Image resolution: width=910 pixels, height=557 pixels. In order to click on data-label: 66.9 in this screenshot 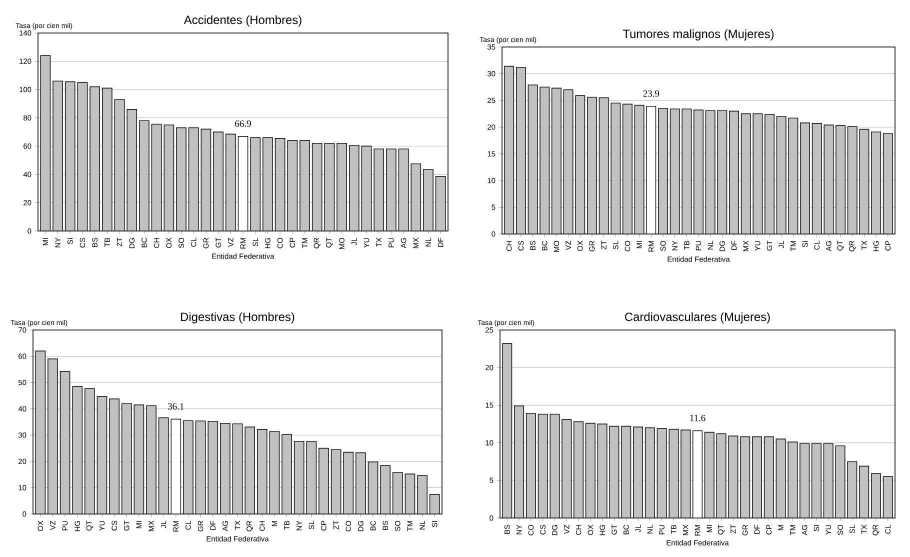, I will do `click(243, 123)`.